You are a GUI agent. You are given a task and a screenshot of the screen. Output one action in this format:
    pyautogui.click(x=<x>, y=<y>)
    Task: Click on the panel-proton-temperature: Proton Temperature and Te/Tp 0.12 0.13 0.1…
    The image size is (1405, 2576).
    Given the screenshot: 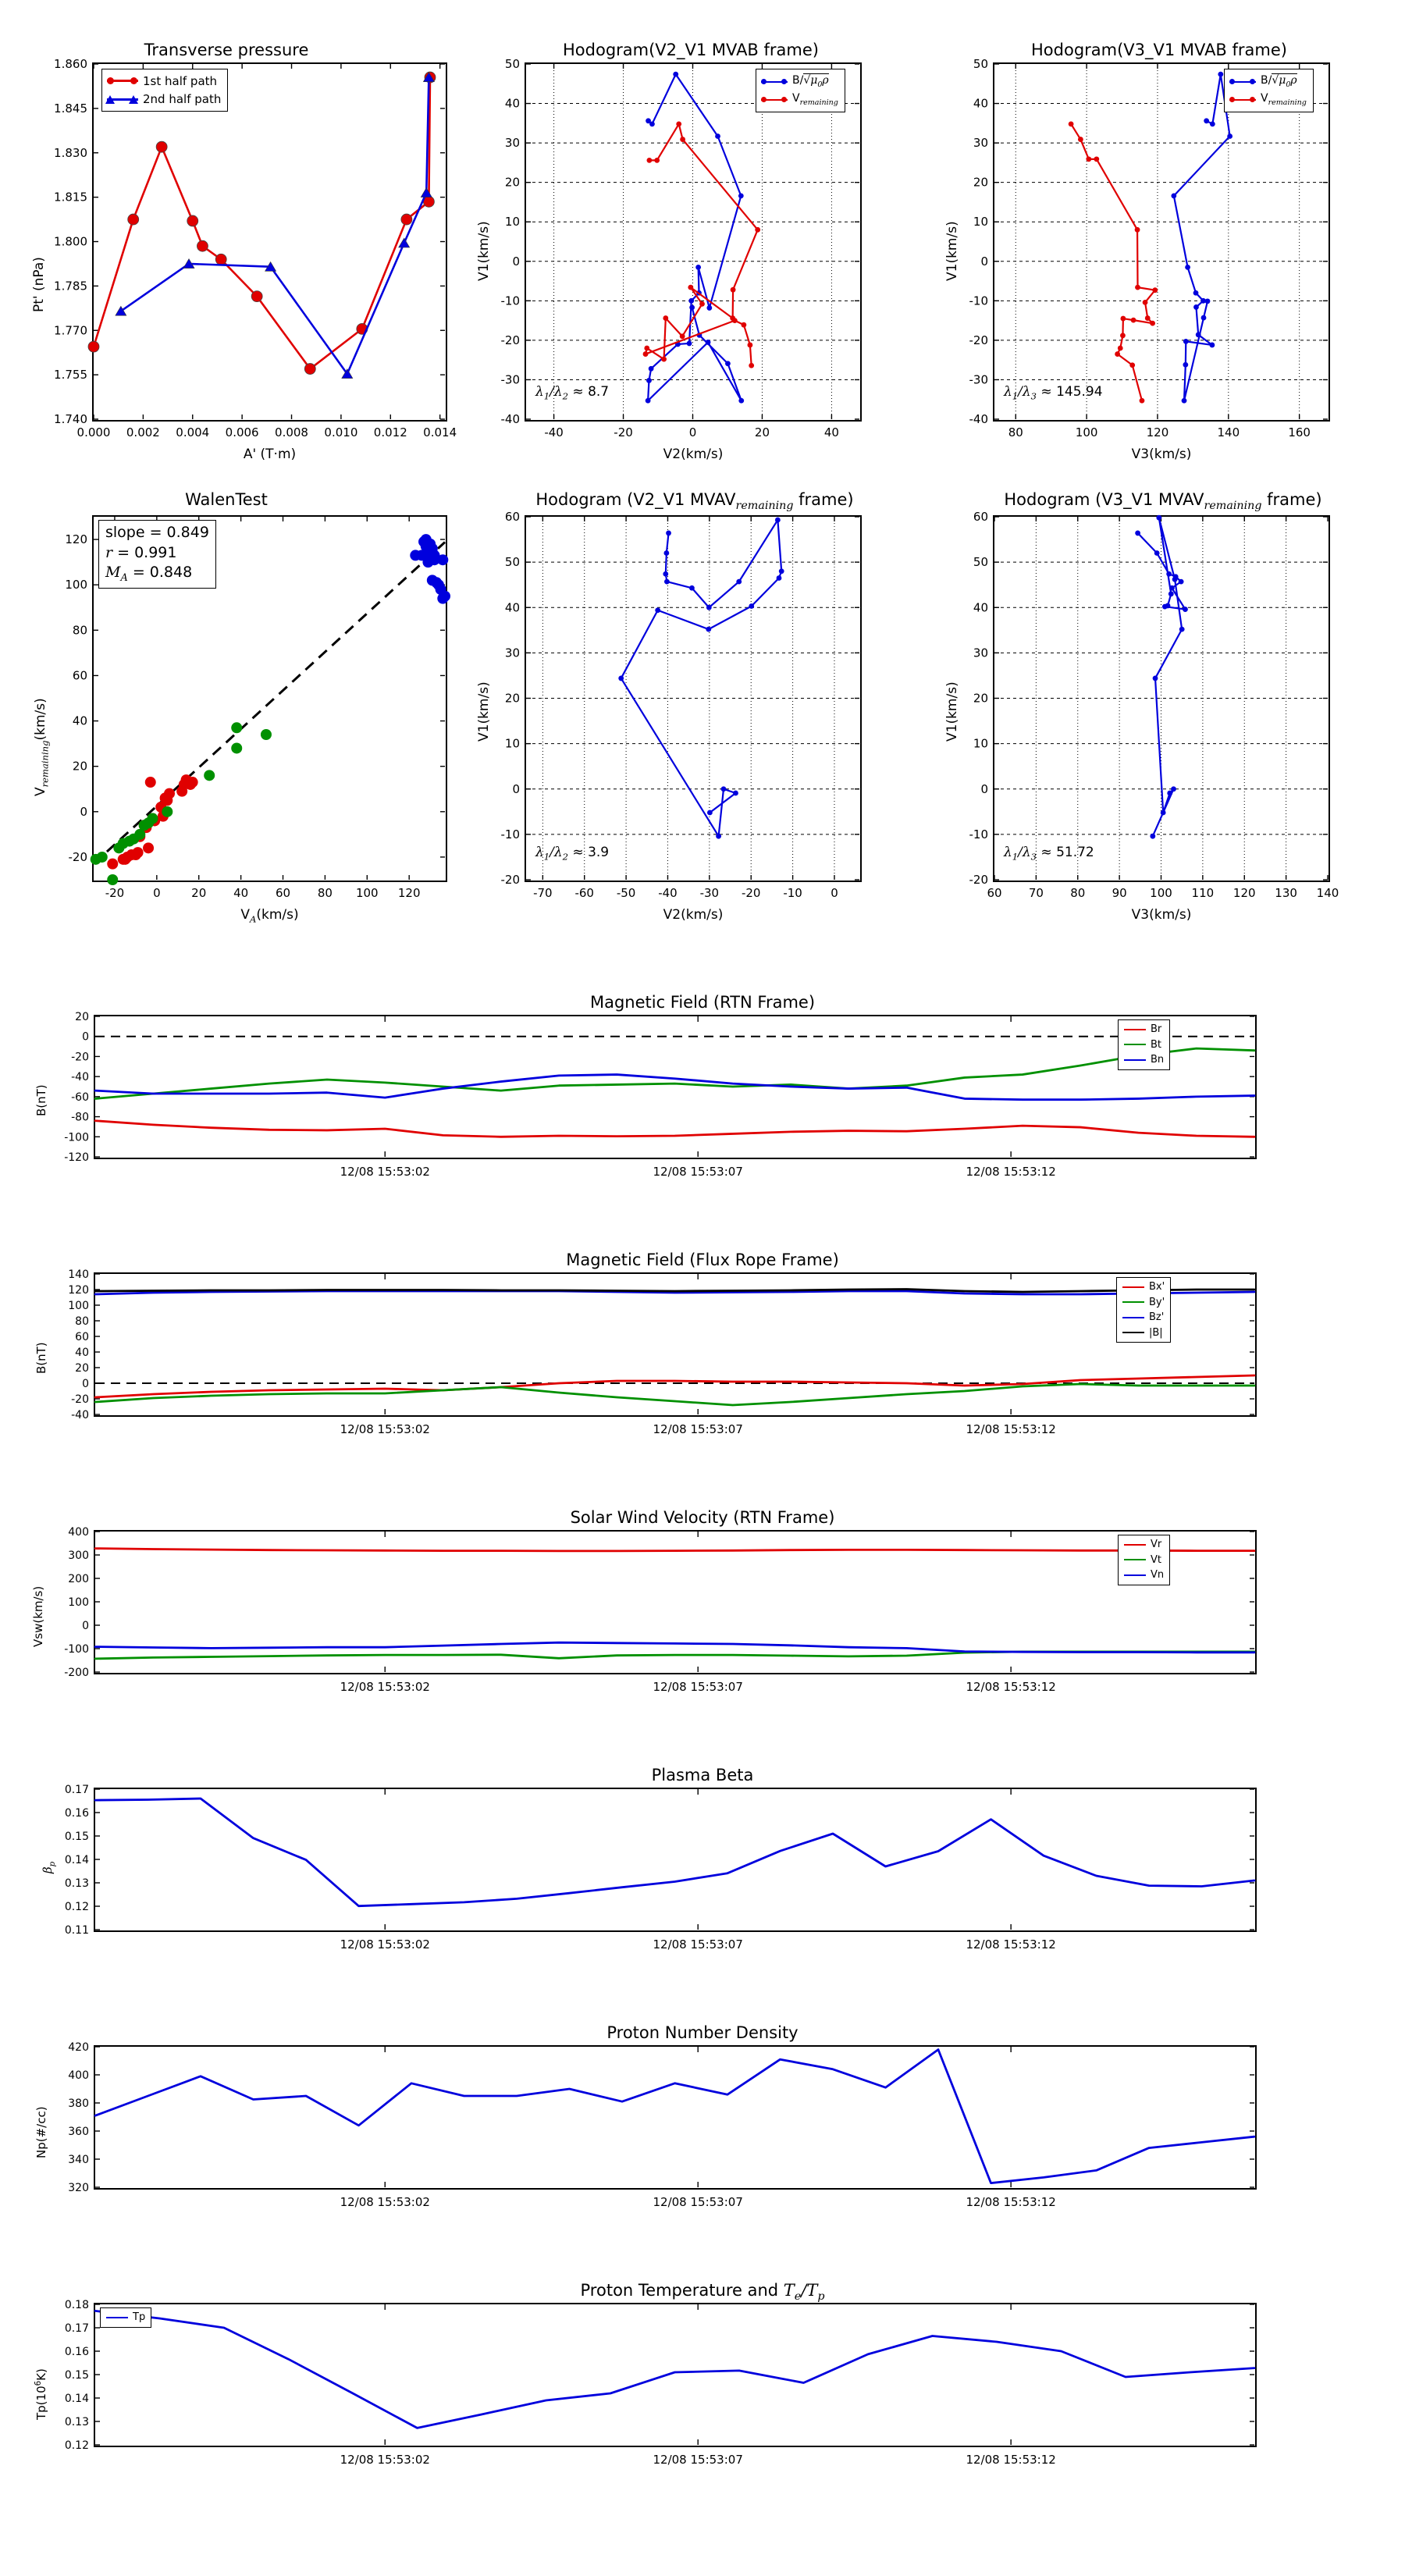 What is the action you would take?
    pyautogui.click(x=703, y=2380)
    